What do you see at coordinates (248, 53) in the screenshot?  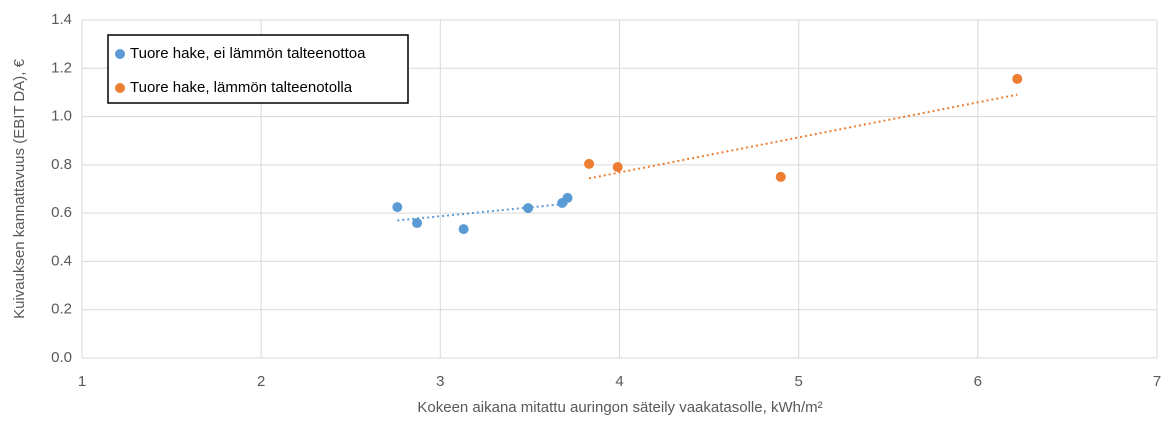 I see `legend-label: Tuore hake, ei lämmön talteenottoa` at bounding box center [248, 53].